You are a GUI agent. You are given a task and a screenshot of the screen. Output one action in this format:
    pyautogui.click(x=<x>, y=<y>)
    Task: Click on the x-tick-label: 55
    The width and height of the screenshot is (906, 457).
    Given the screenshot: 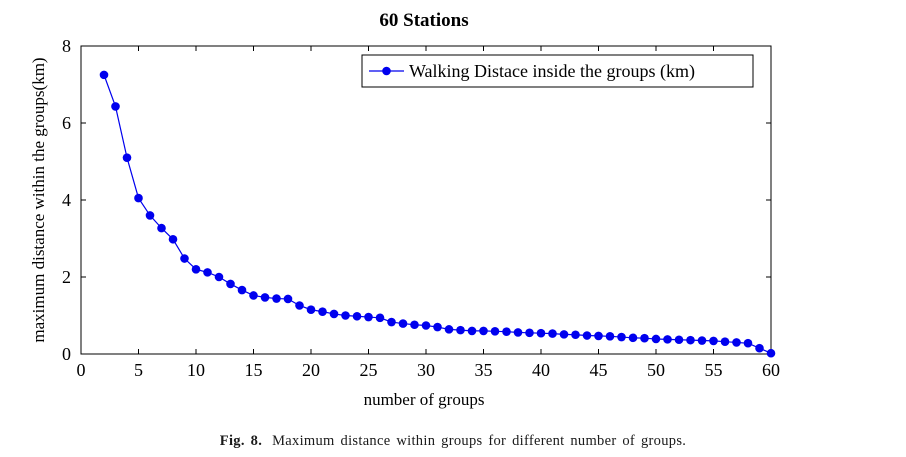 What is the action you would take?
    pyautogui.click(x=714, y=370)
    